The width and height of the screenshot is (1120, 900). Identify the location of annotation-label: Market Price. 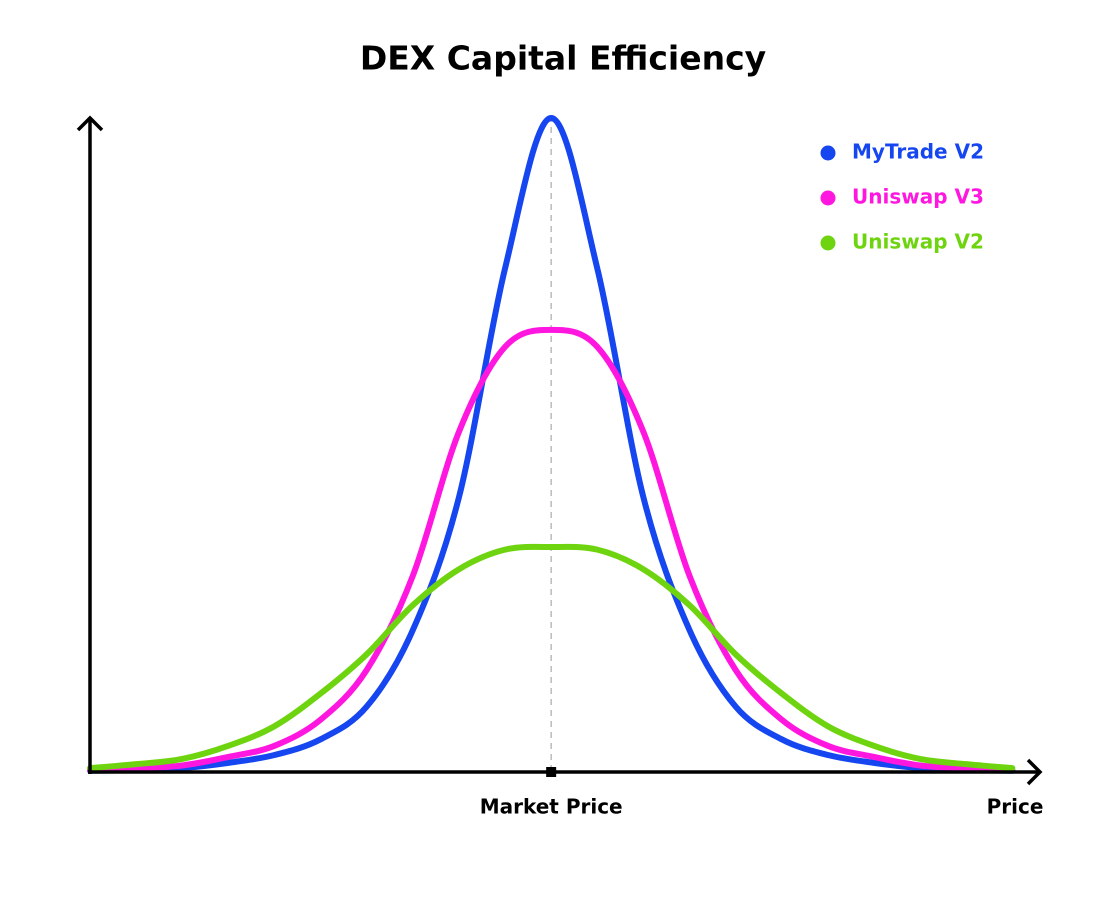
(551, 807).